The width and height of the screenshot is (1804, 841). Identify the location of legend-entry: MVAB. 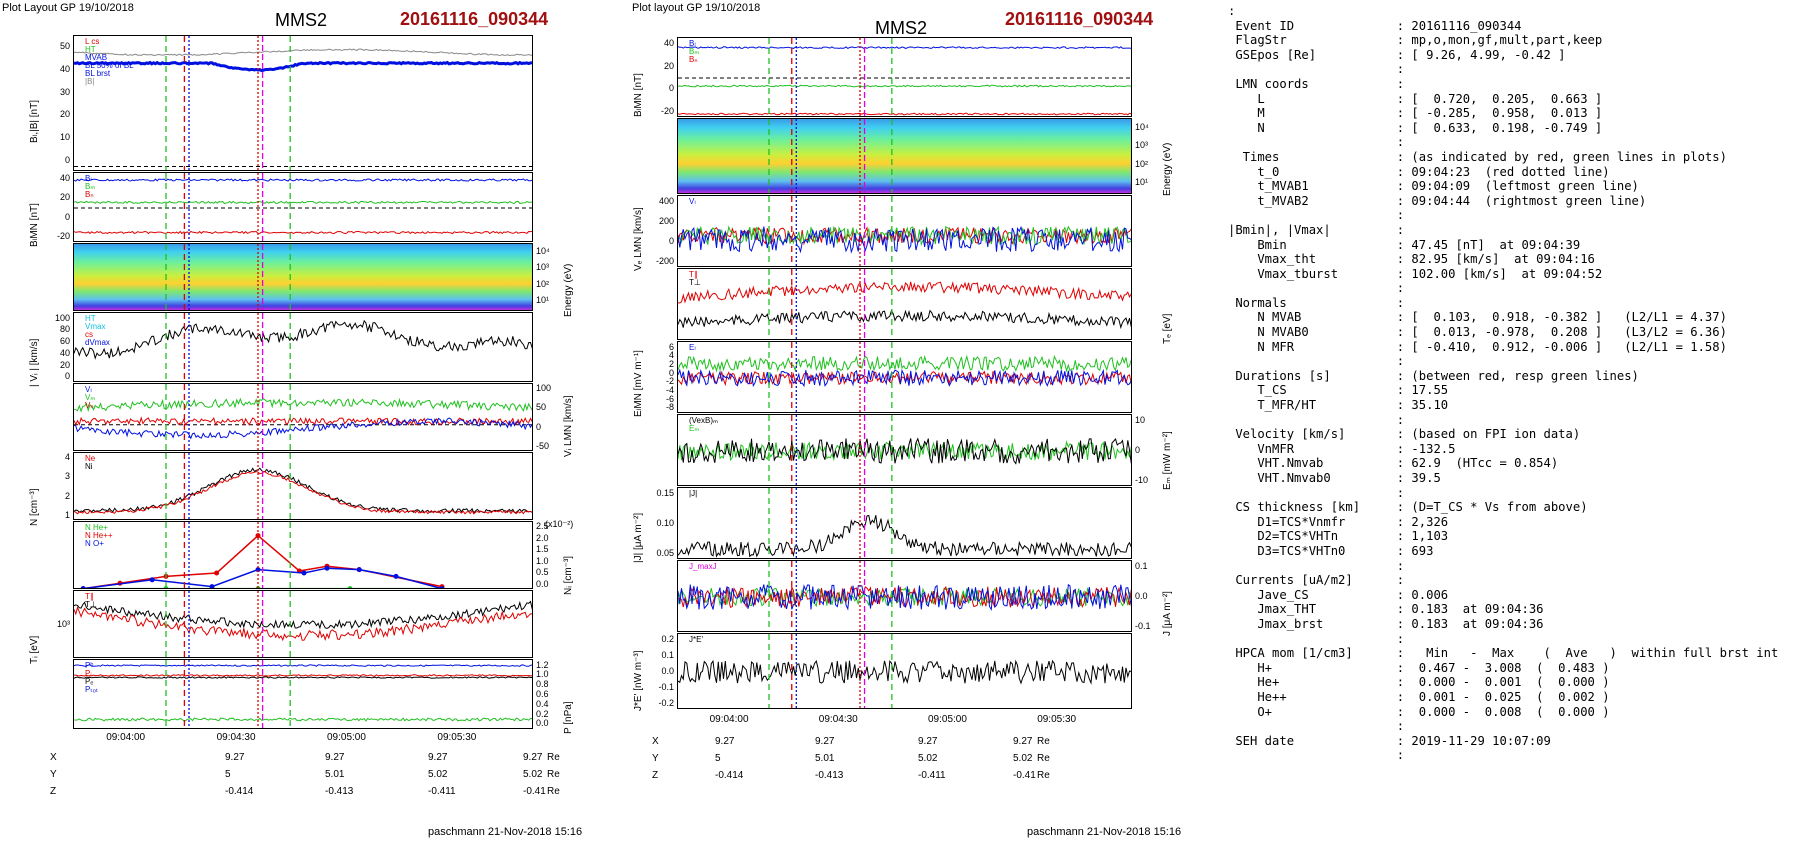
(96, 57).